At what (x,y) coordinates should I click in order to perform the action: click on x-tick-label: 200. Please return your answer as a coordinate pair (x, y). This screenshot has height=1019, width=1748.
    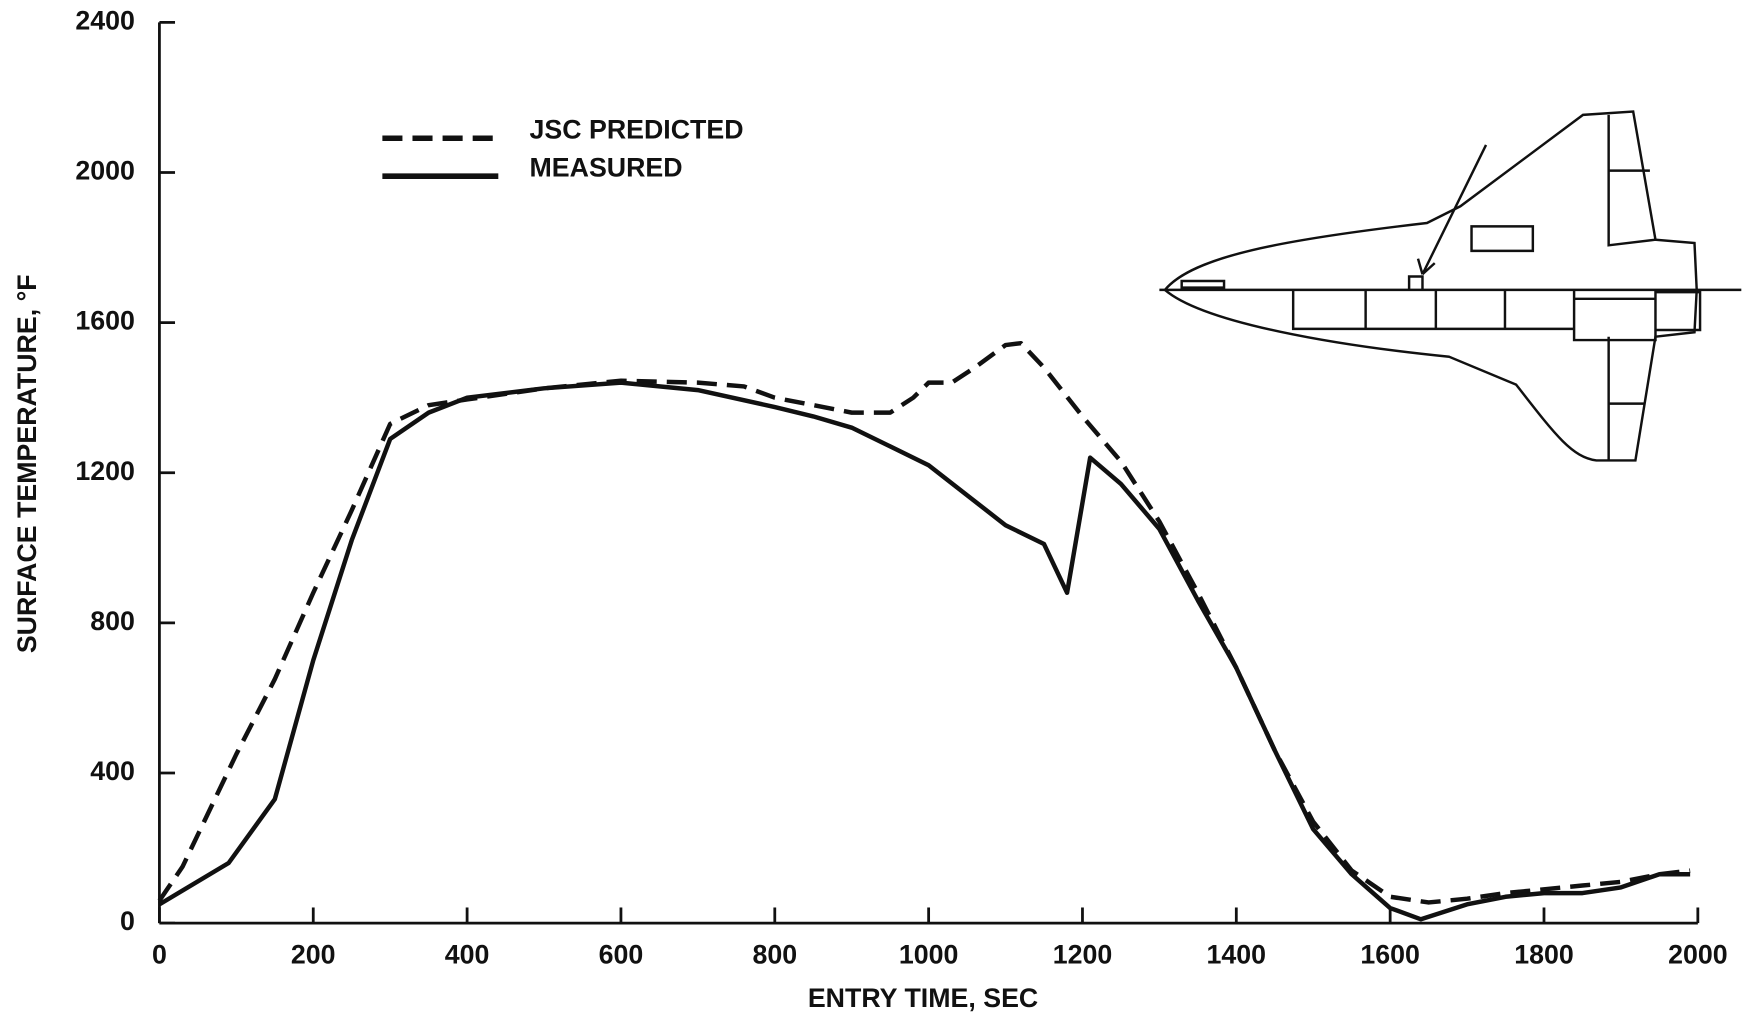
    Looking at the image, I should click on (313, 955).